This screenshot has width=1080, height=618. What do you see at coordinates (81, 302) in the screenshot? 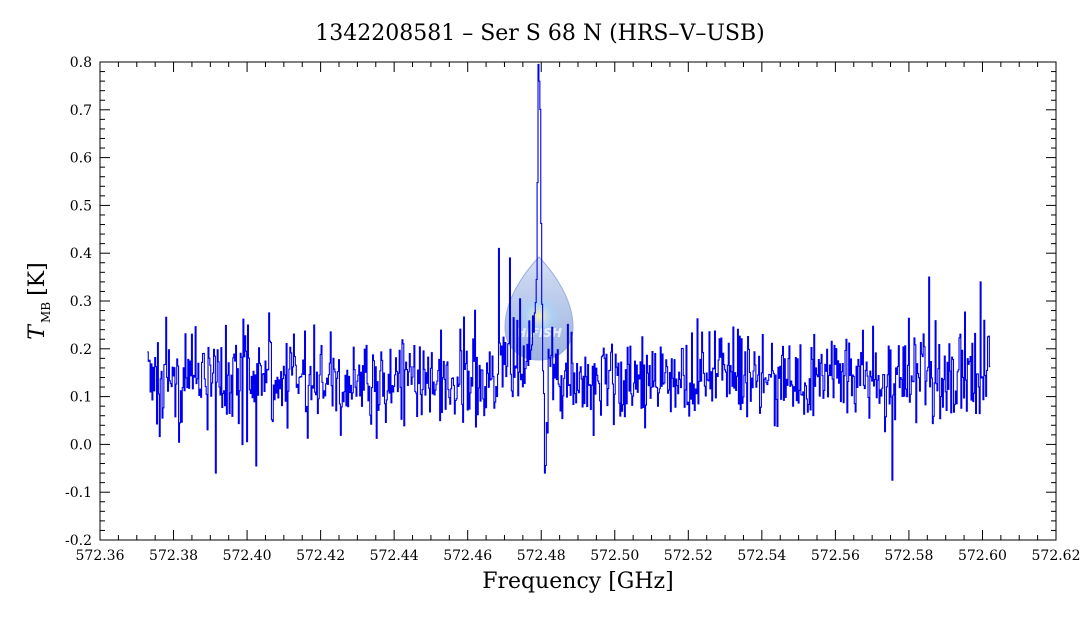
I see `y-tick-label: 0.3` at bounding box center [81, 302].